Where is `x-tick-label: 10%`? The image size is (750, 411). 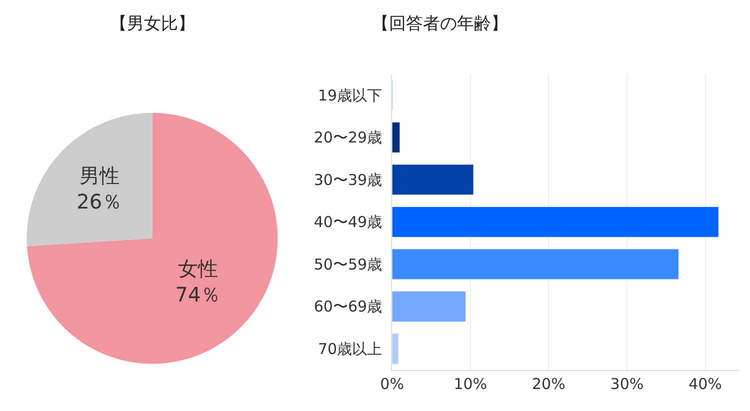 x-tick-label: 10% is located at coordinates (471, 383).